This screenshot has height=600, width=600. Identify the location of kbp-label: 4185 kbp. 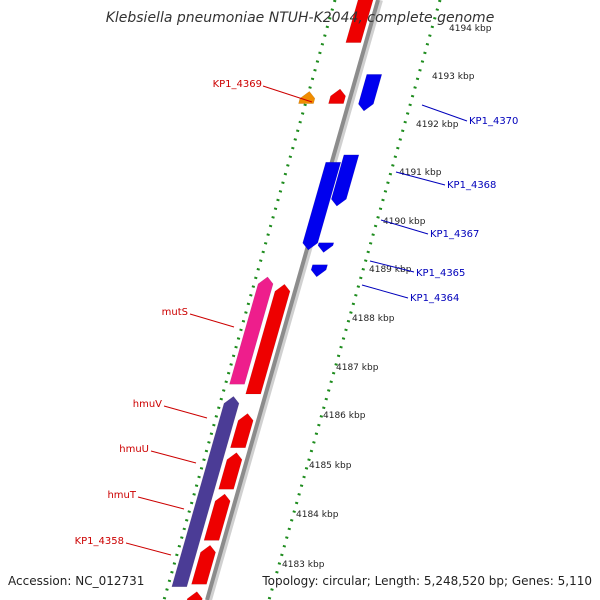
(330, 466).